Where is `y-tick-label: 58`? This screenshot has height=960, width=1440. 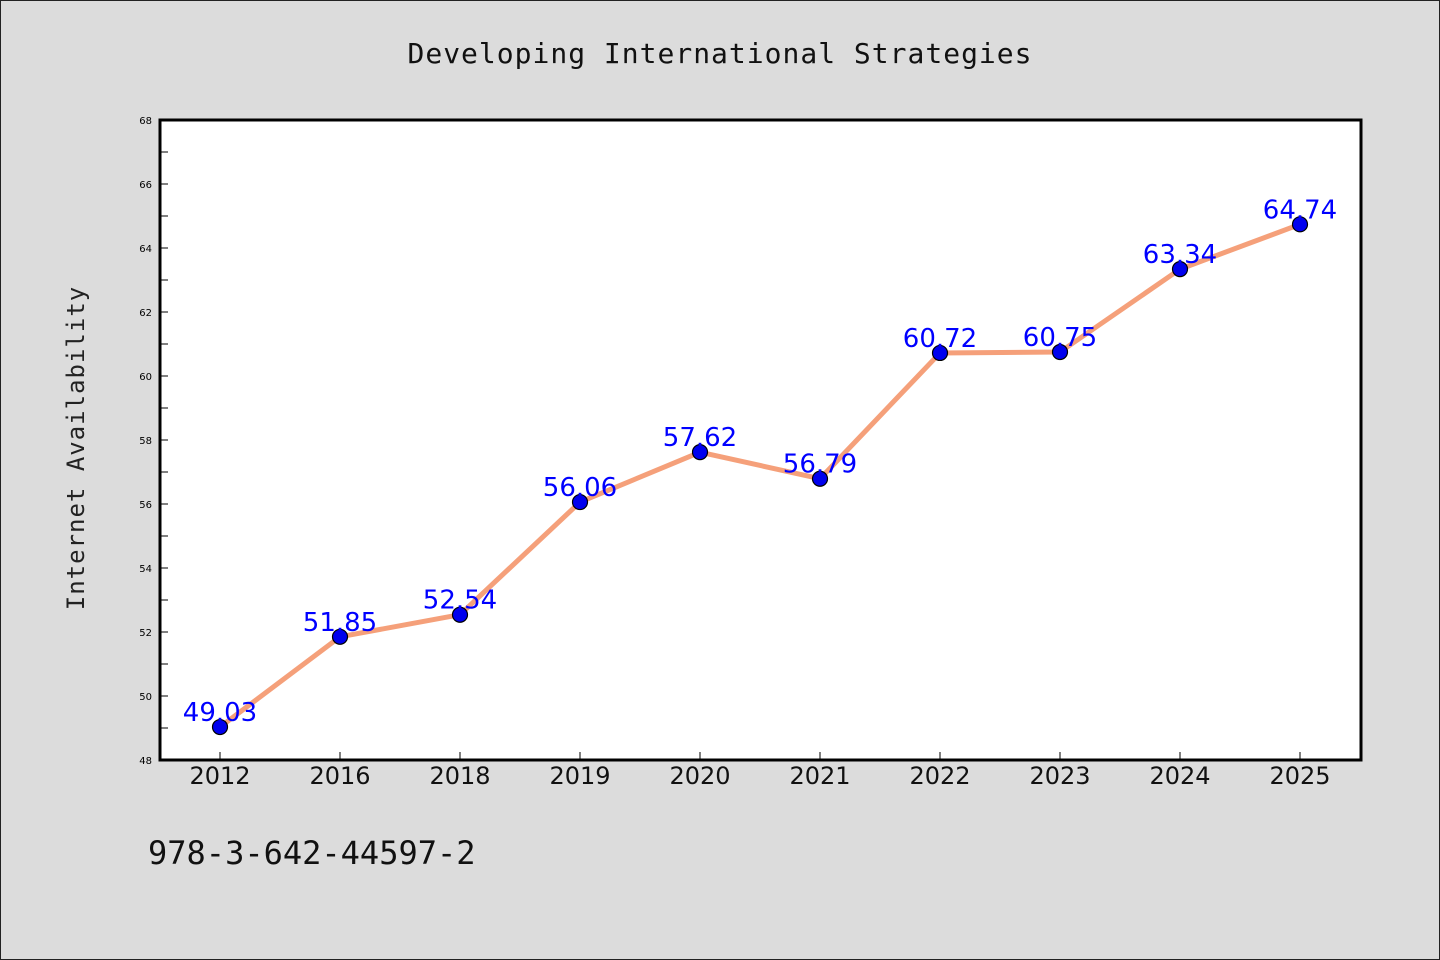 y-tick-label: 58 is located at coordinates (145, 441).